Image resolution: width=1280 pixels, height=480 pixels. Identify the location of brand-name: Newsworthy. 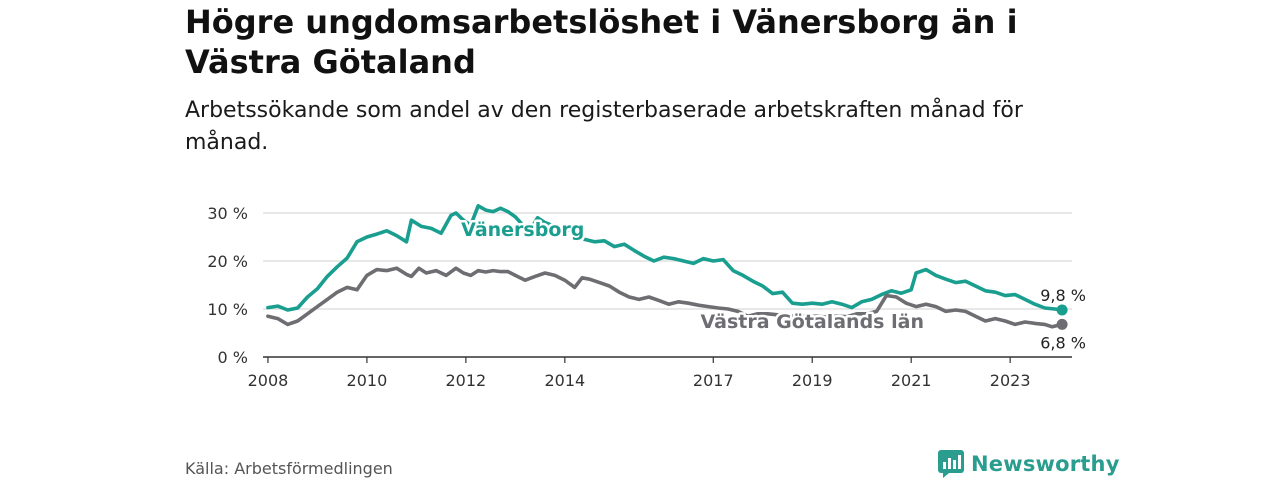
(1045, 464).